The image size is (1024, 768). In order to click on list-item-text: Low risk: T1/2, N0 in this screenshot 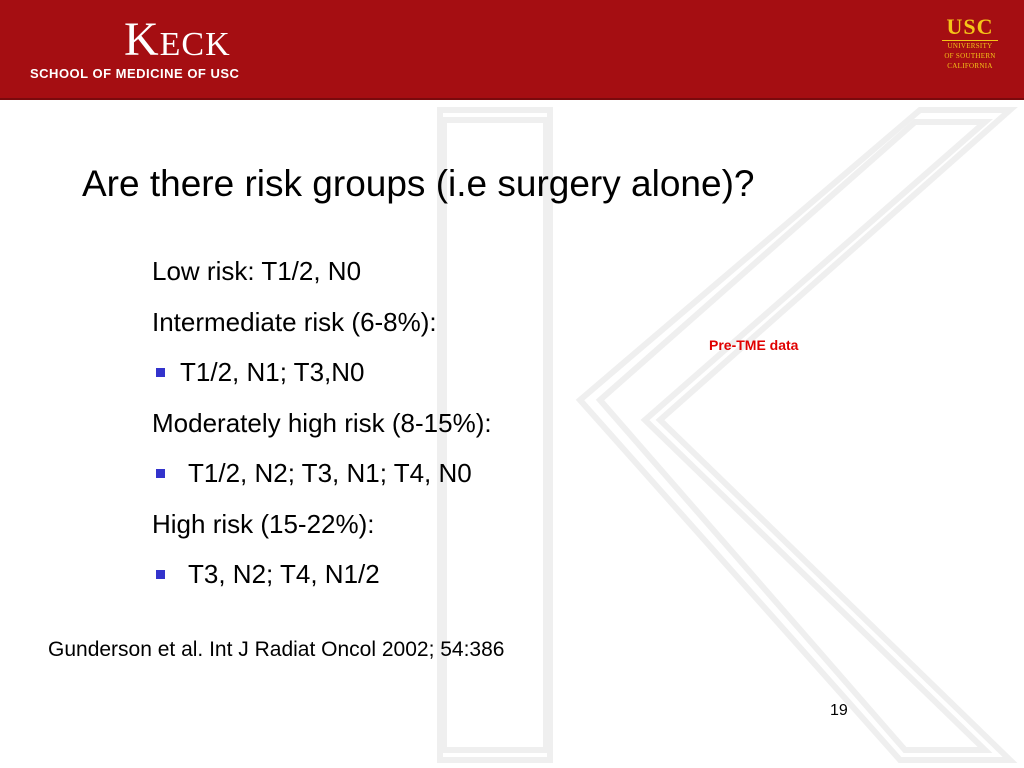, I will do `click(257, 271)`.